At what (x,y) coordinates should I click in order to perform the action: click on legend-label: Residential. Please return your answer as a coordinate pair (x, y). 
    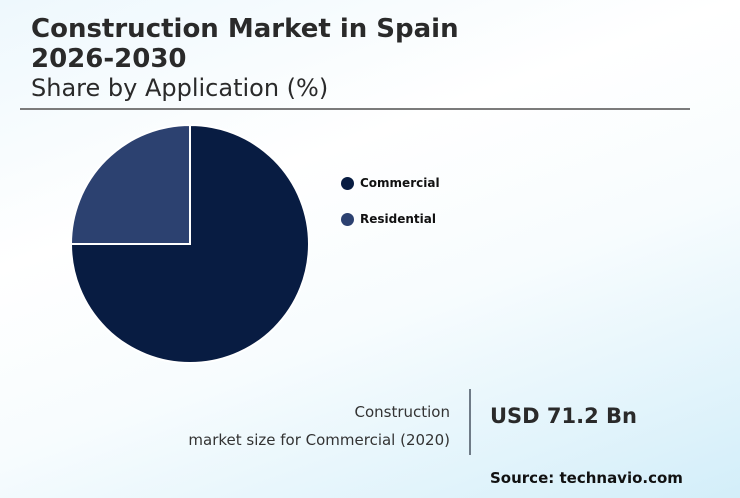
    Looking at the image, I should click on (398, 219).